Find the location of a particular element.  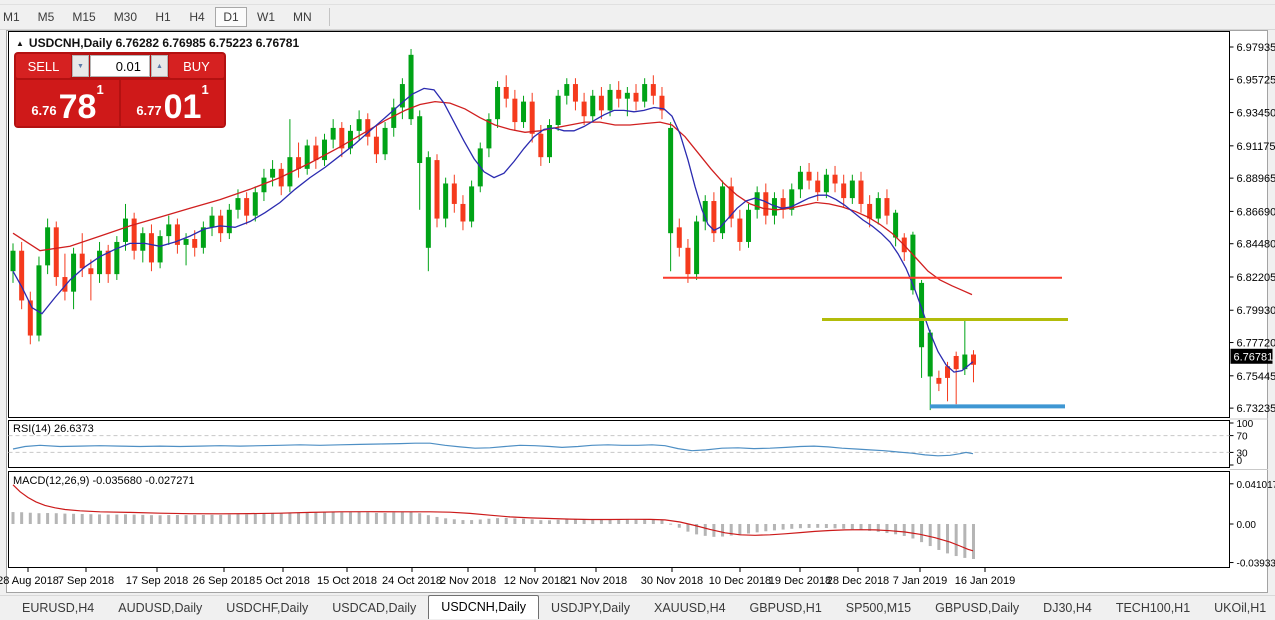

buy-price-display: 6.77 01 1 is located at coordinates (172, 103).